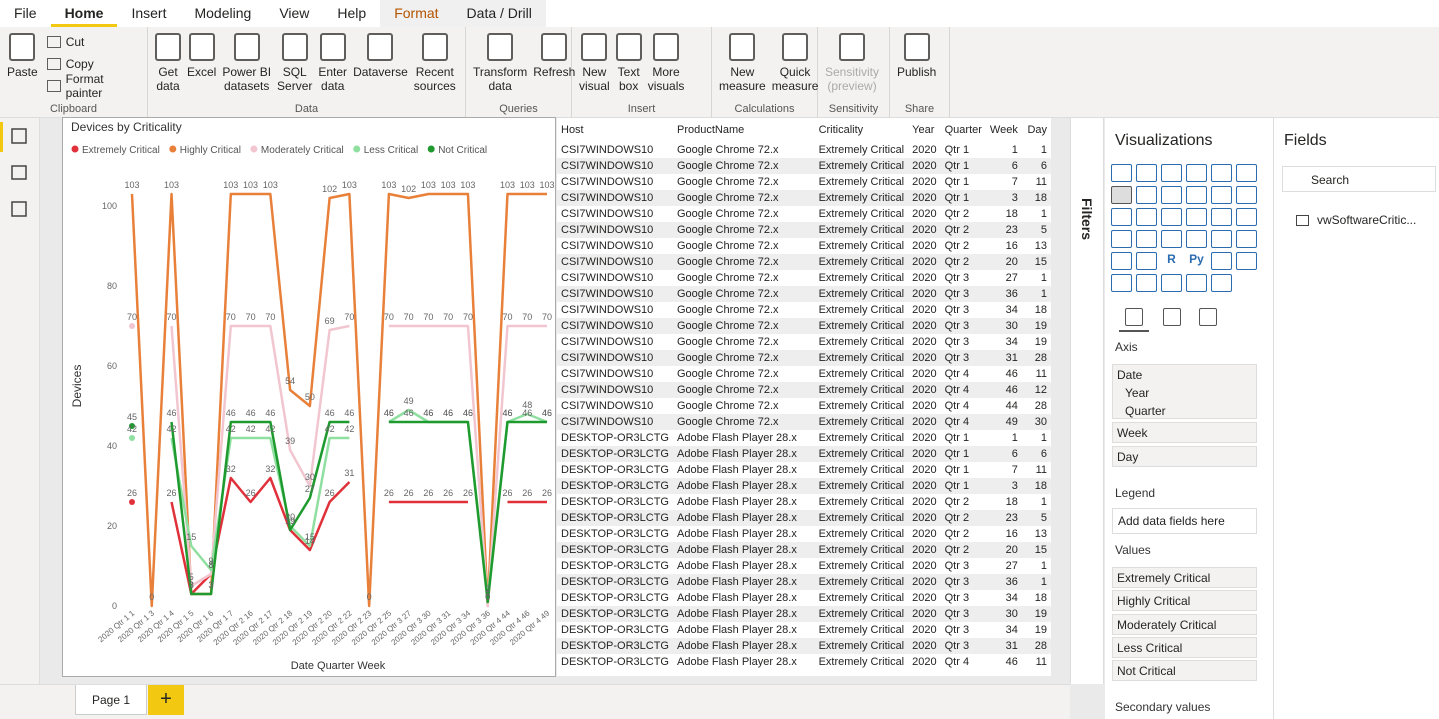  Describe the element at coordinates (332, 74) in the screenshot. I see `ribbon-button: Enter data` at that location.